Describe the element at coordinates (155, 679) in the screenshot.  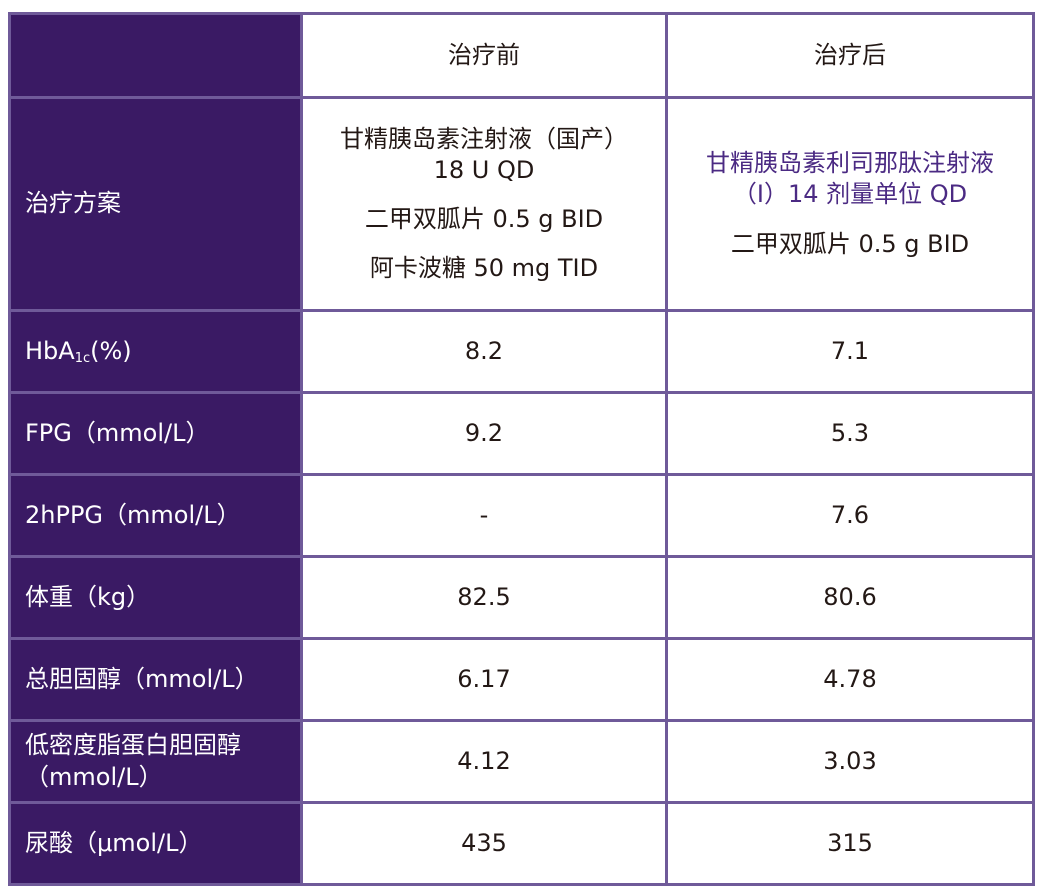
I see `row-label-total-cholesterol: 总胆固醇（mmol/L）` at that location.